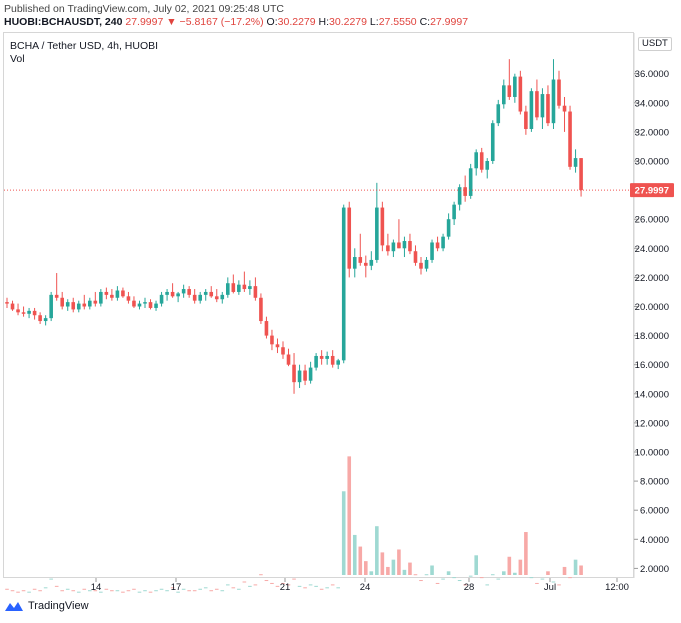 The image size is (681, 623). Describe the element at coordinates (655, 44) in the screenshot. I see `currency-button: USDT` at that location.